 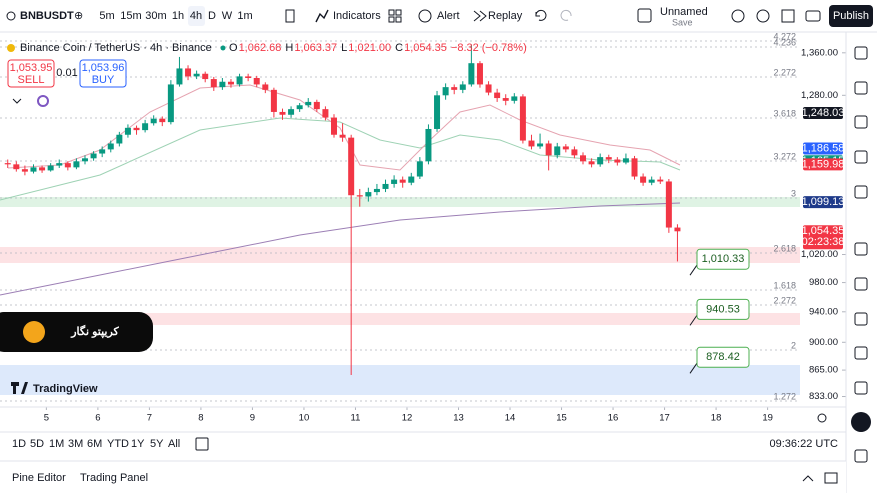 I want to click on range: 1M, so click(x=56, y=444).